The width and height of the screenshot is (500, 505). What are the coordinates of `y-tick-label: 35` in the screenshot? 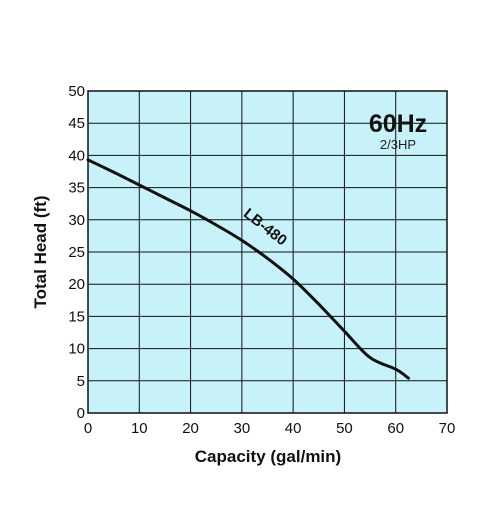 It's located at (76, 188).